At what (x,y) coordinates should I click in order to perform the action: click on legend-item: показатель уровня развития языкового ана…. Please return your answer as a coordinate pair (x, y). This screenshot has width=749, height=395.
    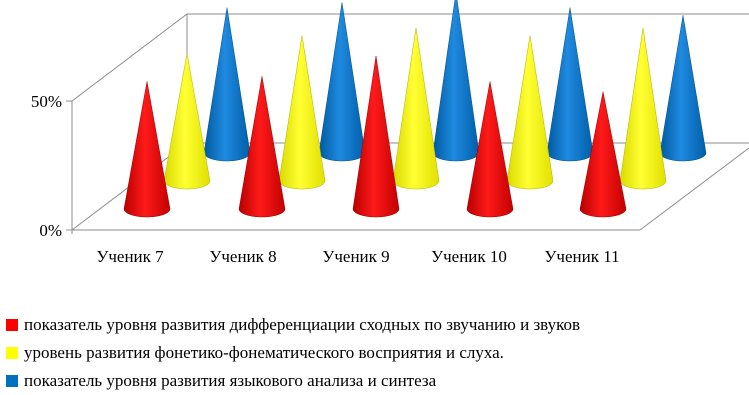
    Looking at the image, I should click on (377, 381).